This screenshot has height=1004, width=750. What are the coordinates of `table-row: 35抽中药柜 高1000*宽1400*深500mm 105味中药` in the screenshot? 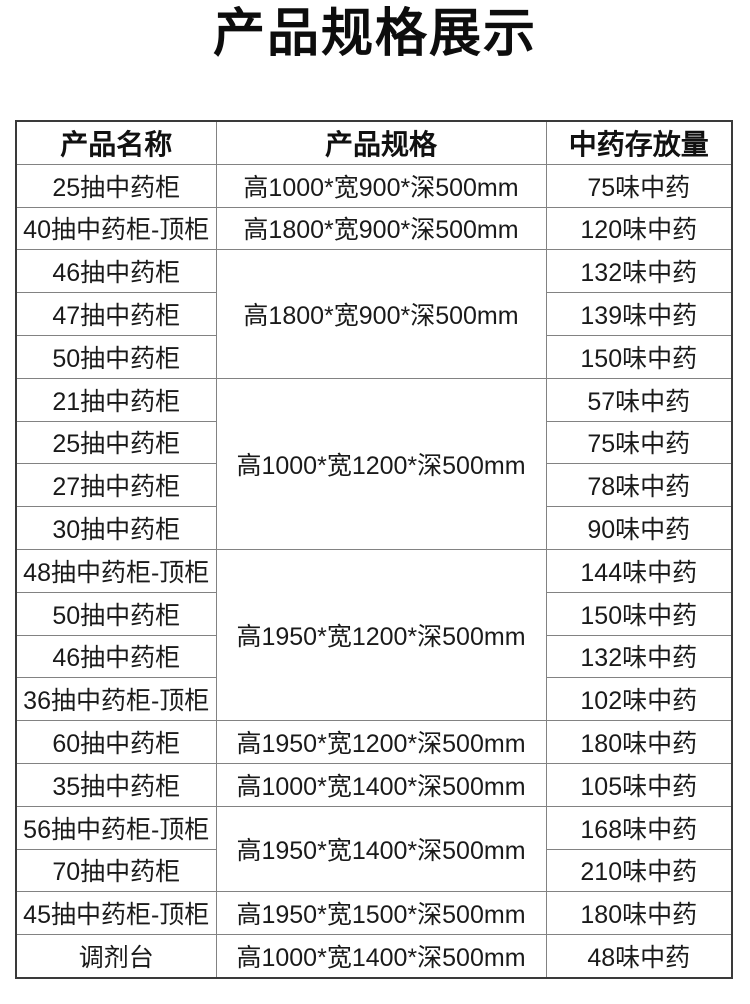 It's located at (374, 784).